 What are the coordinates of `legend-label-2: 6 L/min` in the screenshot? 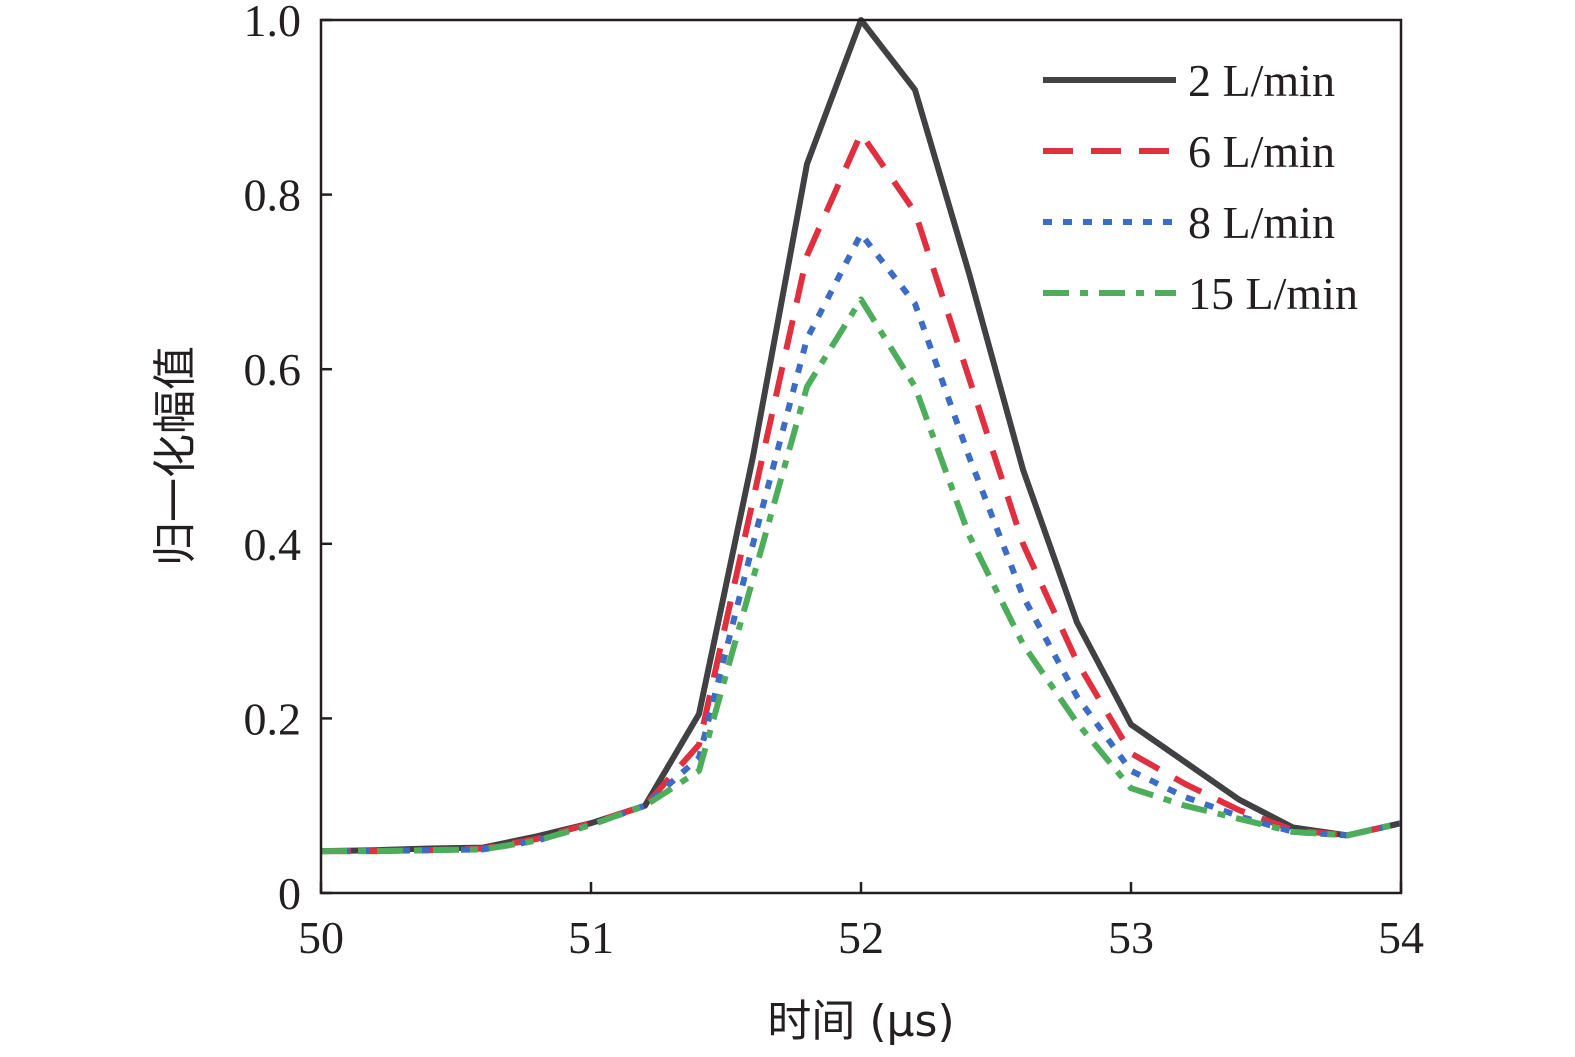 It's located at (1261, 151).